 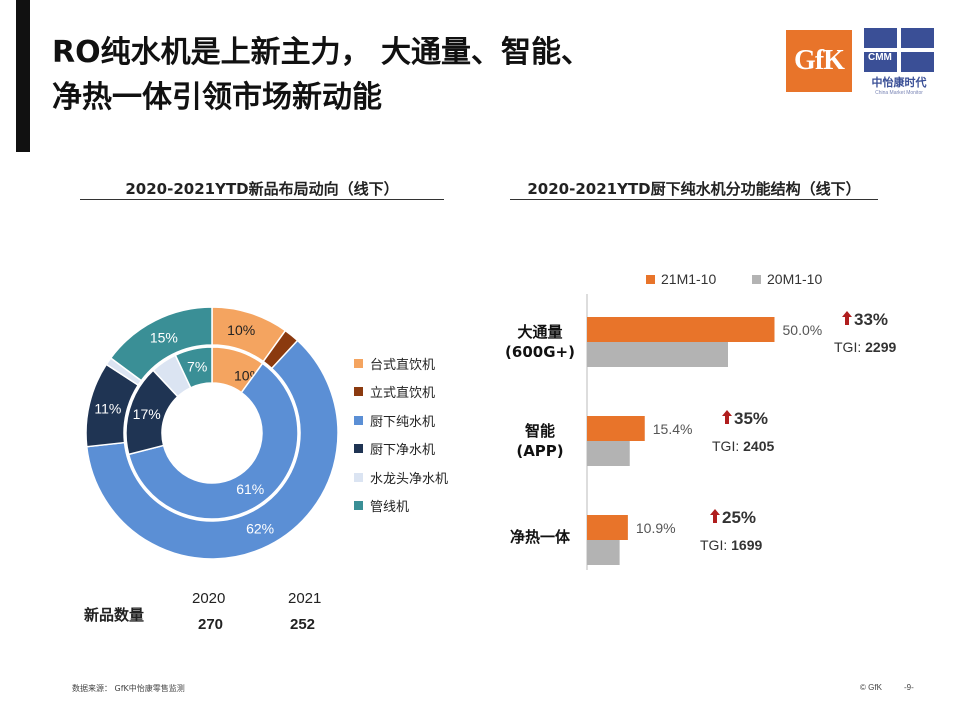 I want to click on legend-label: 厨下净水机, so click(x=403, y=451).